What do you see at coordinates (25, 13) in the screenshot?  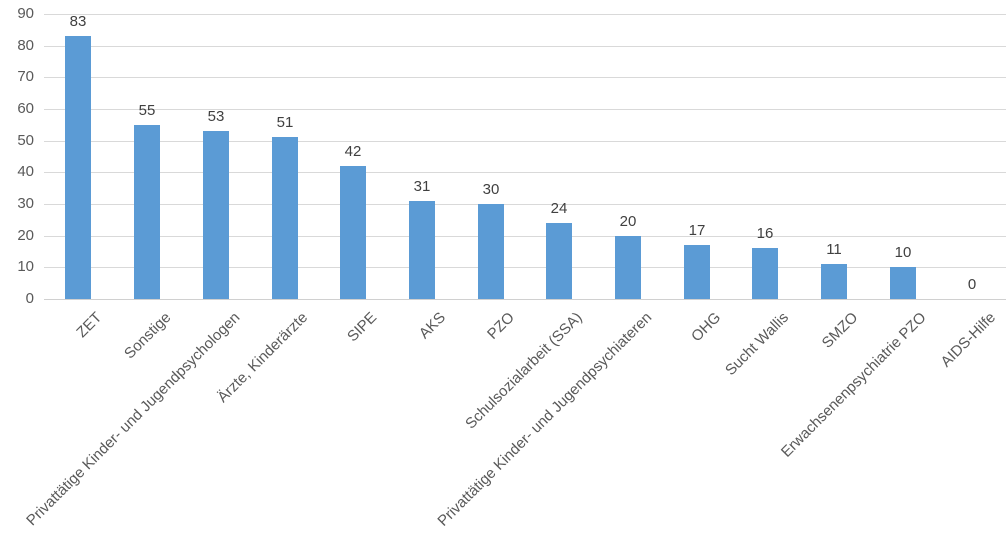 I see `y-axis-tick-label: 90` at bounding box center [25, 13].